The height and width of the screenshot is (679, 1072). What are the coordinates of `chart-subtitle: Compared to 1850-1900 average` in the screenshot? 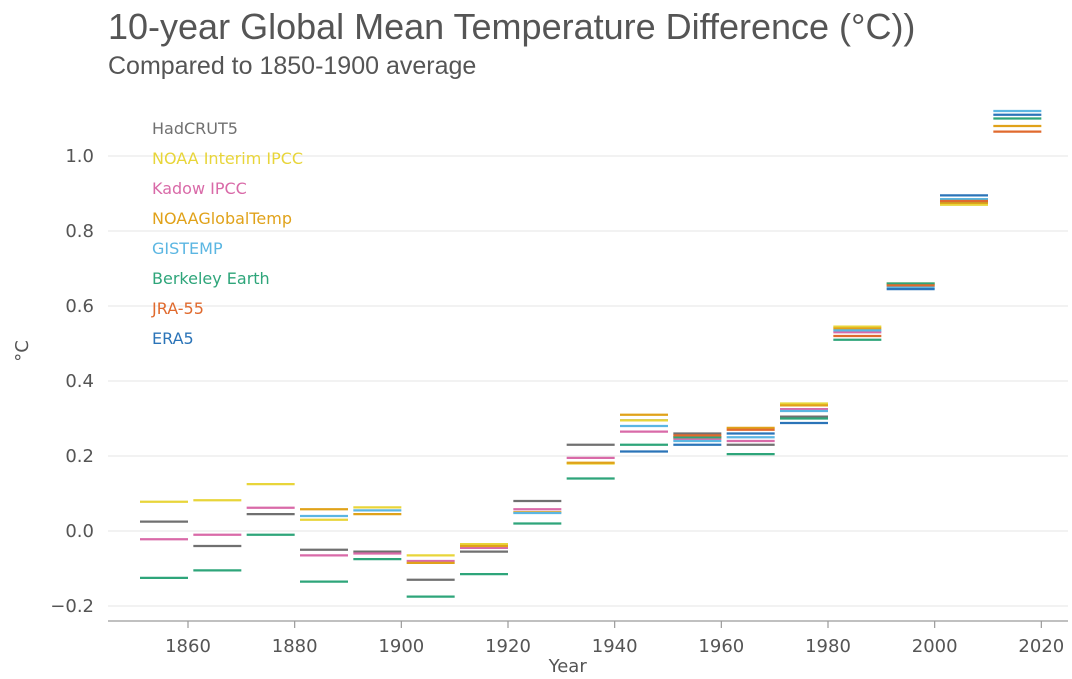 It's located at (292, 66).